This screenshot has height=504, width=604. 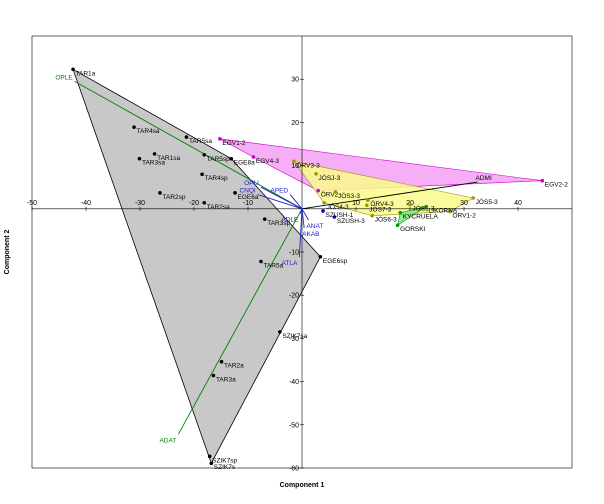 I want to click on y-tick-label: -10, so click(x=294, y=253).